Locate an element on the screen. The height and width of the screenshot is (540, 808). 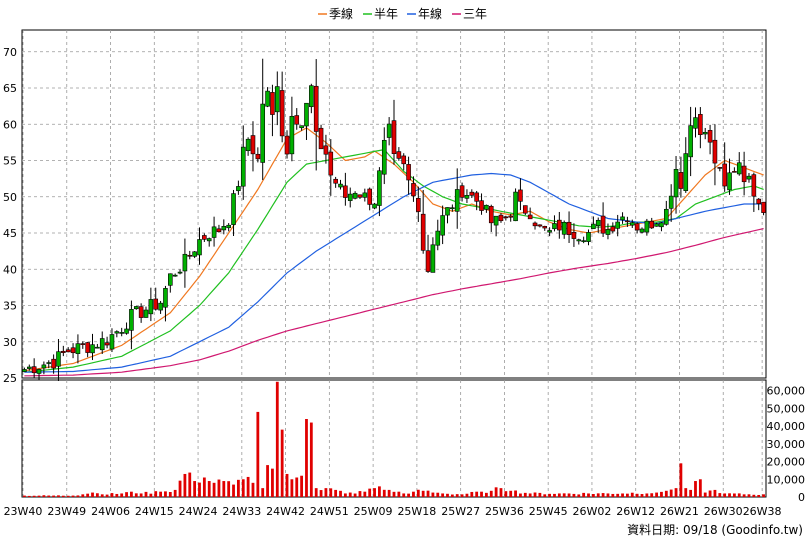
legend: 季線 半年 年線 三年 is located at coordinates (402, 13).